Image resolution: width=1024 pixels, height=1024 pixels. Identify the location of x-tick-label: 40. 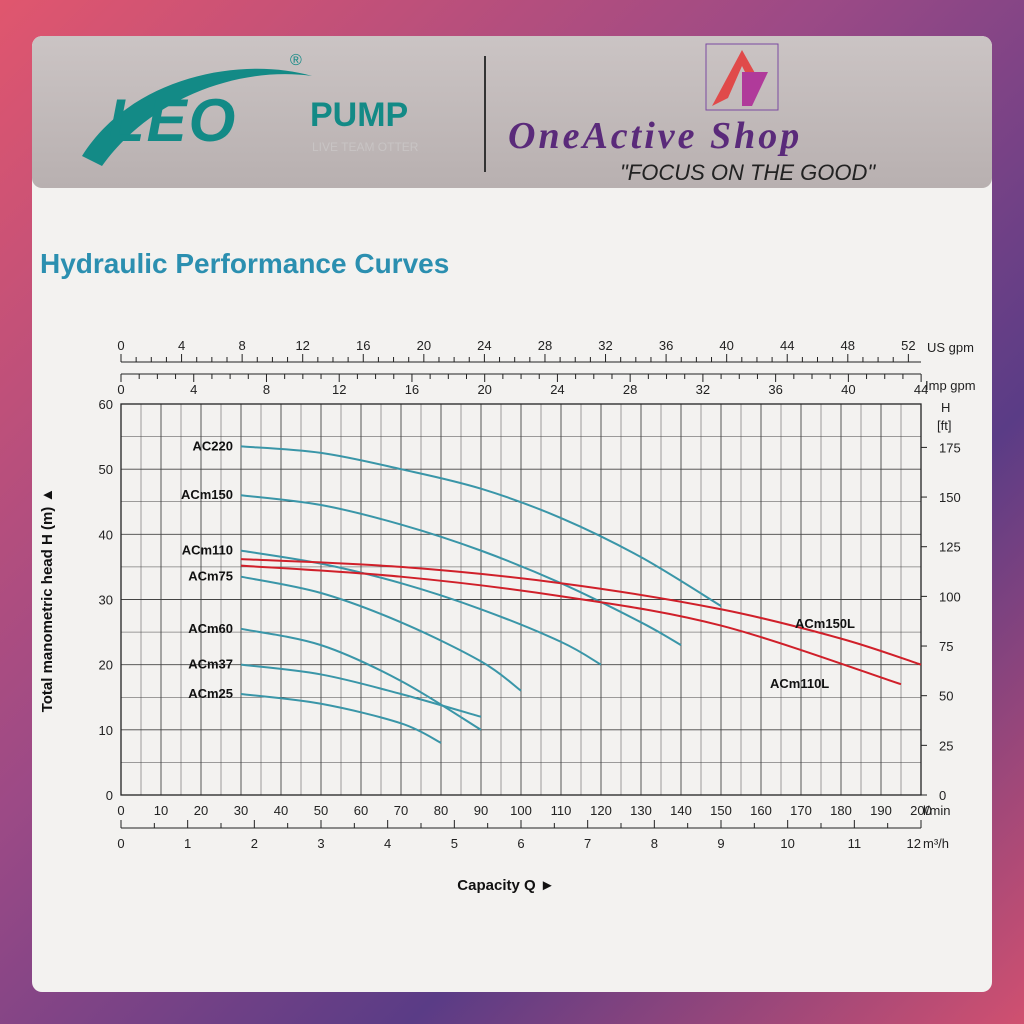
(281, 810).